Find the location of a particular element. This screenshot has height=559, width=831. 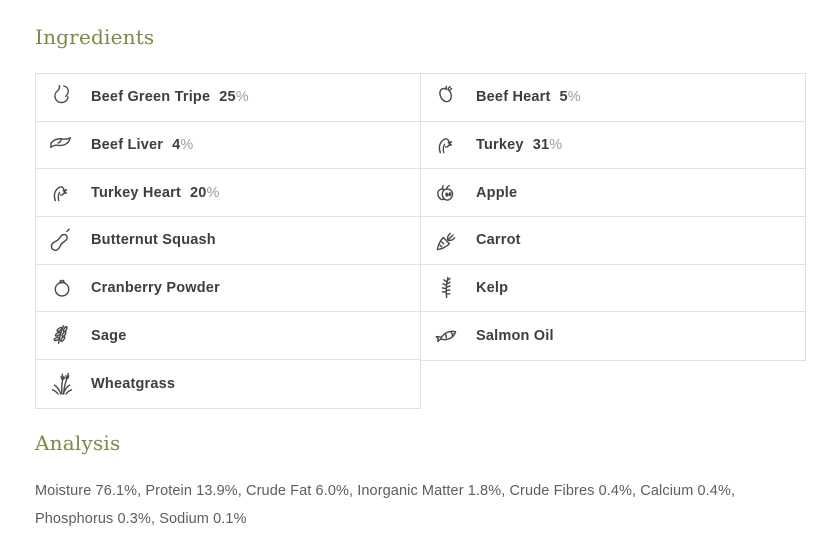

stomach-icon is located at coordinates (62, 97).